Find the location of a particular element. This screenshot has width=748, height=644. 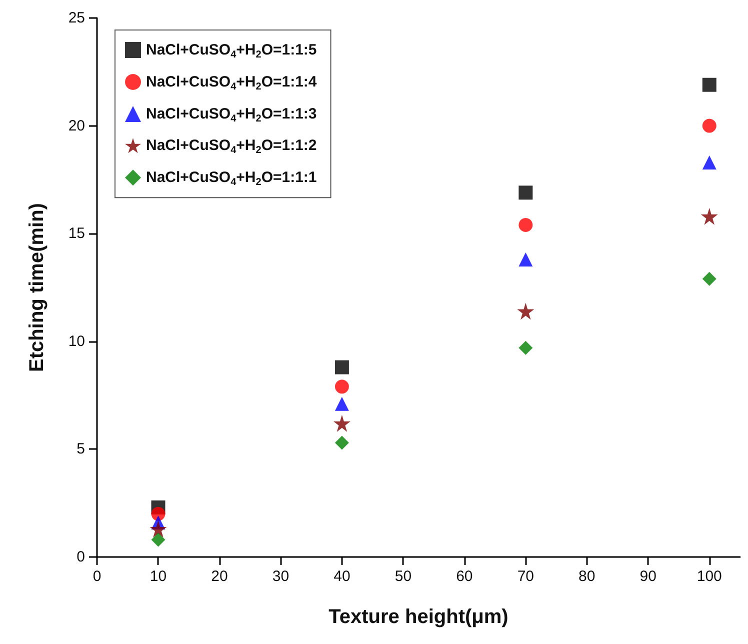

x-tick-label: 30 is located at coordinates (281, 576).